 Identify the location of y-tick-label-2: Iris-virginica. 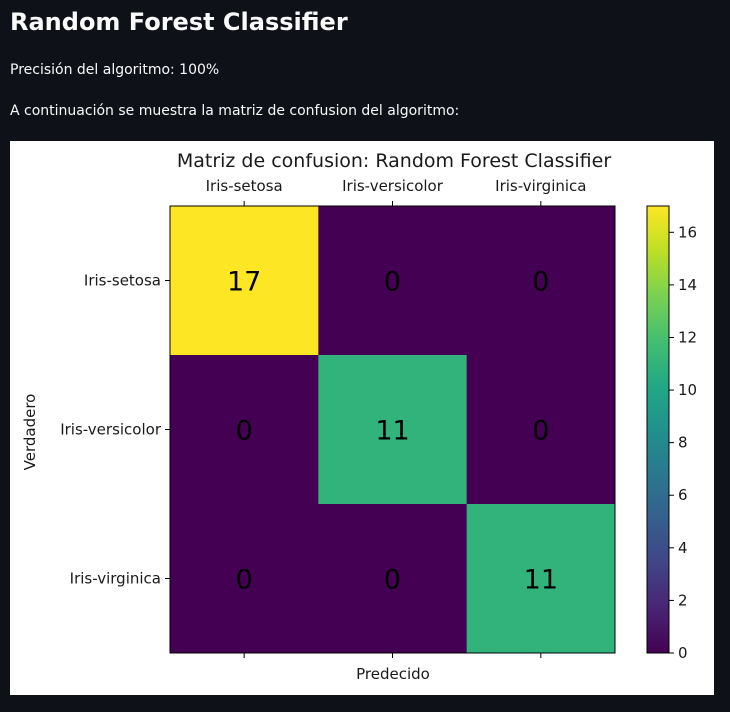
(115, 579).